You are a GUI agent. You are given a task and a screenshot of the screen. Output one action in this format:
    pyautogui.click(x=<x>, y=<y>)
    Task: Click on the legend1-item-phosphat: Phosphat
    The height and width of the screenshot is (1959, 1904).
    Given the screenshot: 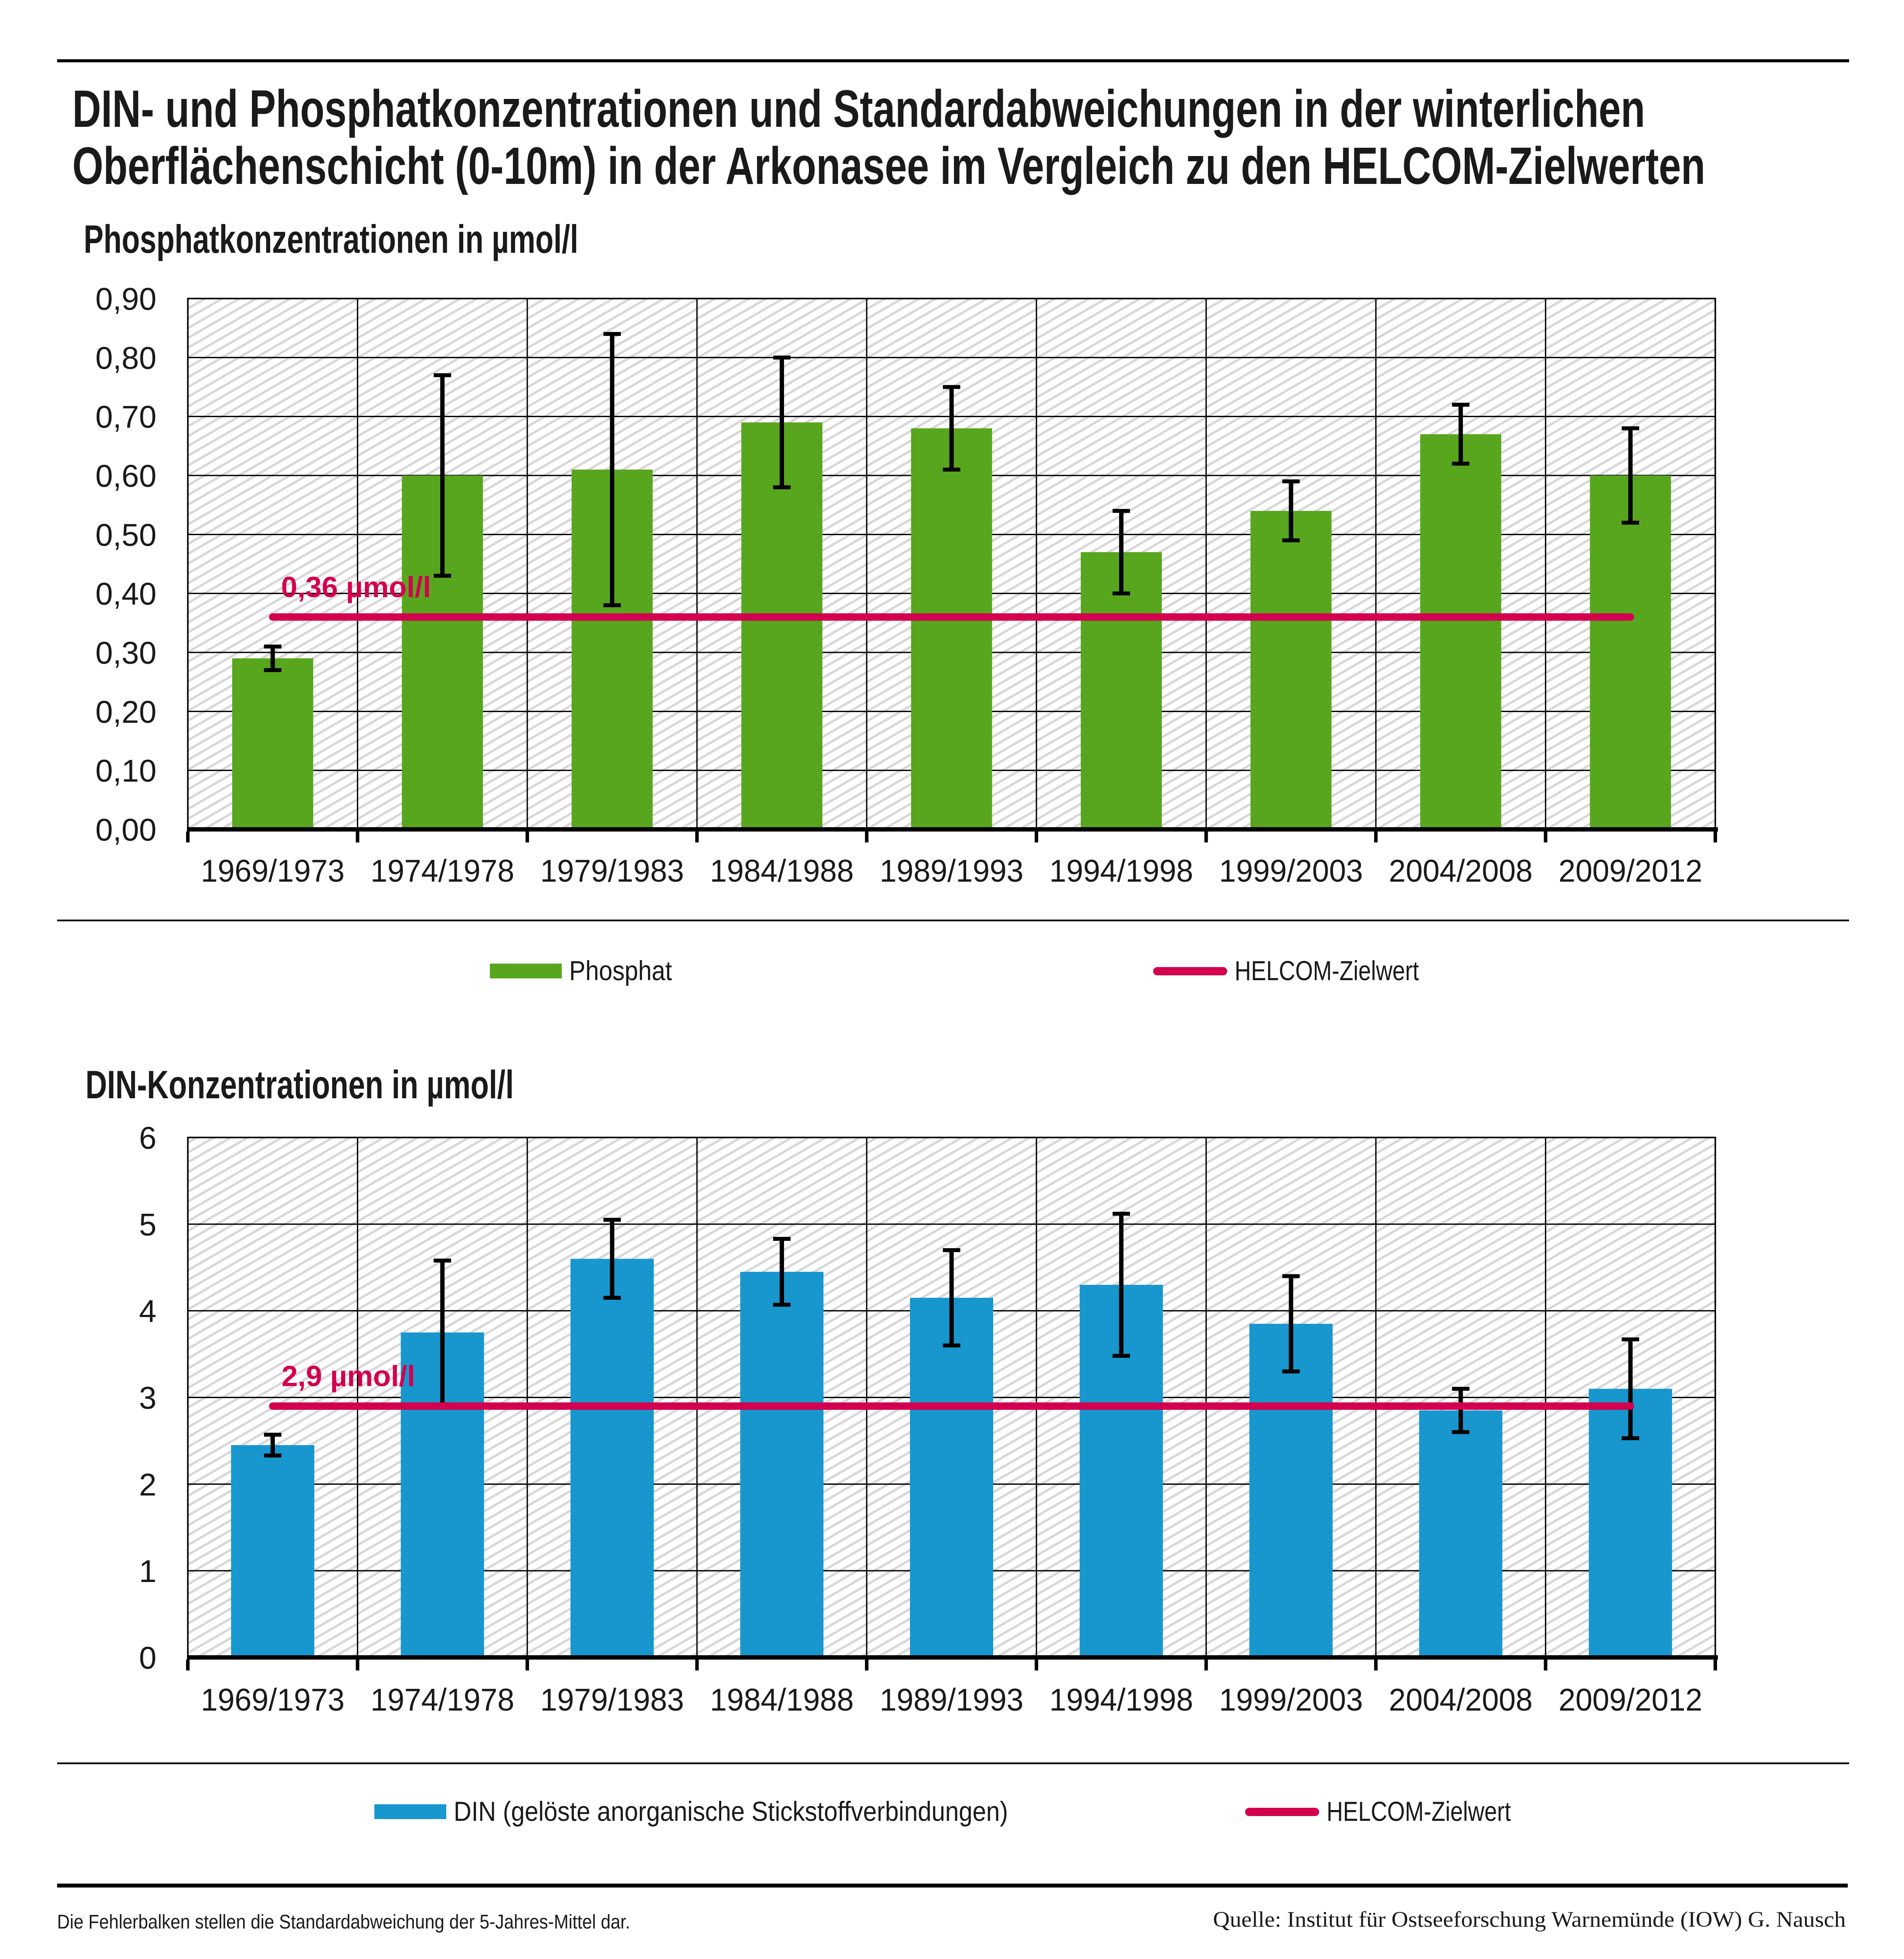 What is the action you would take?
    pyautogui.click(x=587, y=971)
    